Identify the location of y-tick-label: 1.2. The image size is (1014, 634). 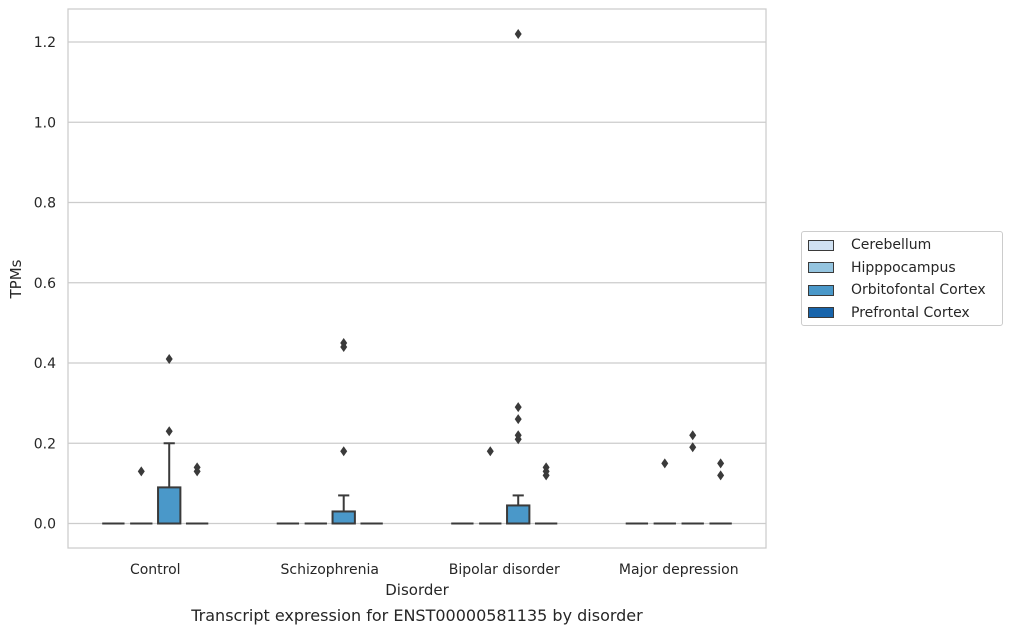
(45, 43).